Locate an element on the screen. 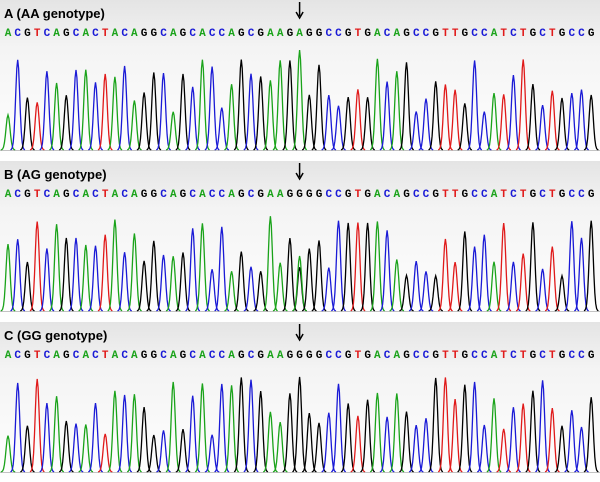  panel-title: A (AA genotype) is located at coordinates (54, 13).